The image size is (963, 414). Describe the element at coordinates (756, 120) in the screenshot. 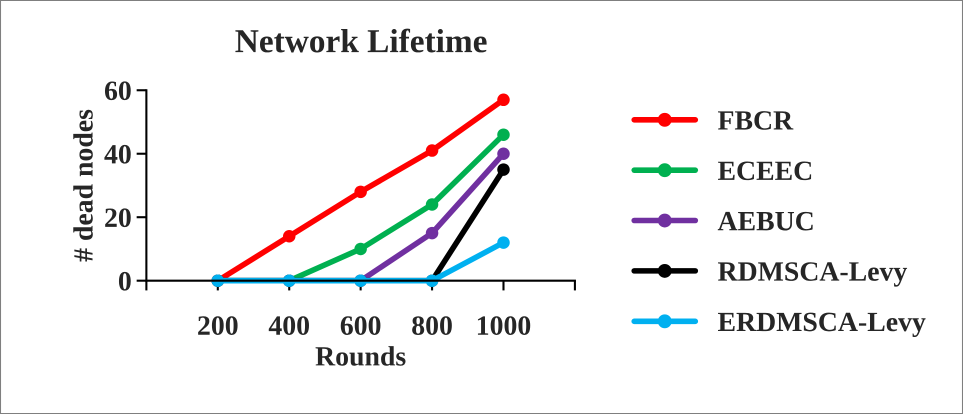

I see `legend-label: FBCR` at that location.